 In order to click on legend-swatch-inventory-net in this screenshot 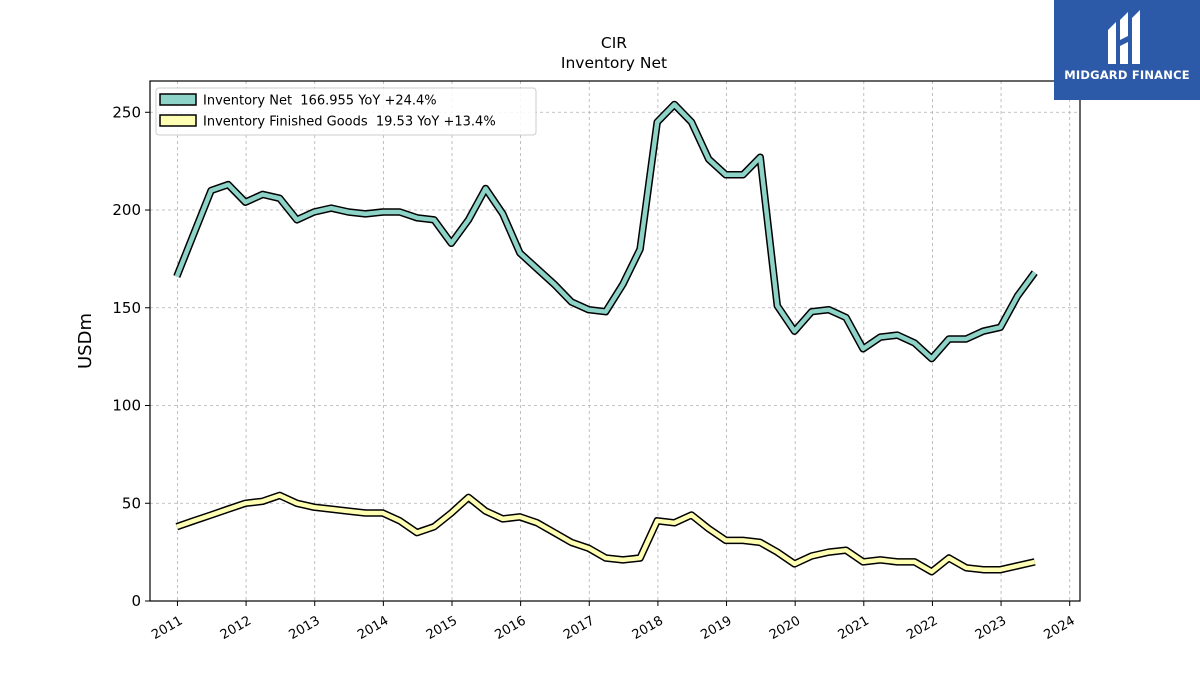, I will do `click(178, 99)`.